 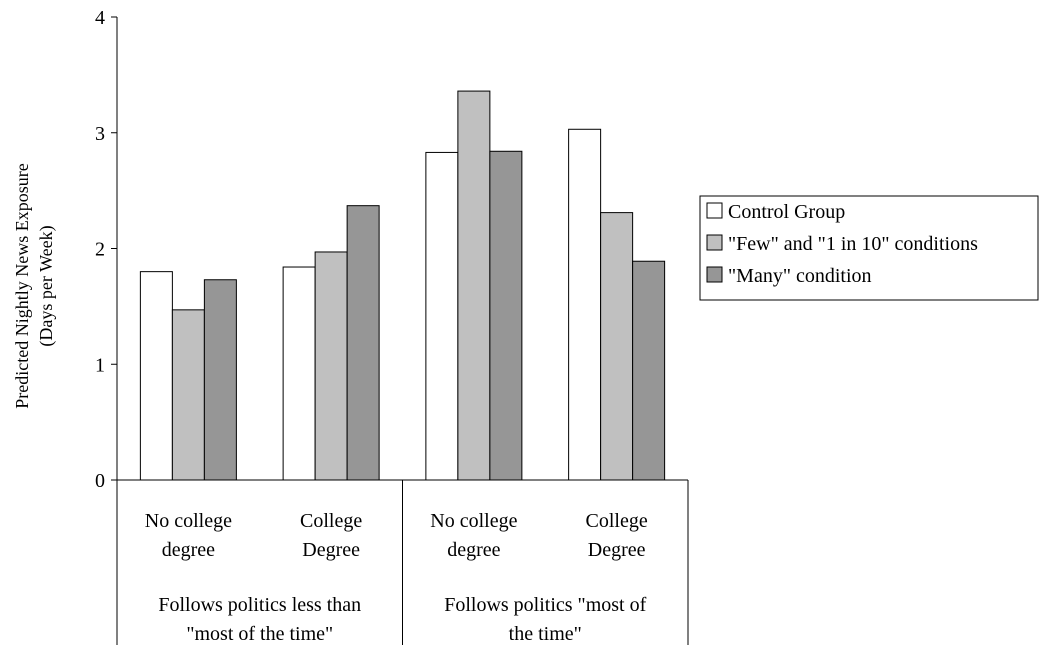 I want to click on group-label: Follows politics "most of, so click(x=545, y=605).